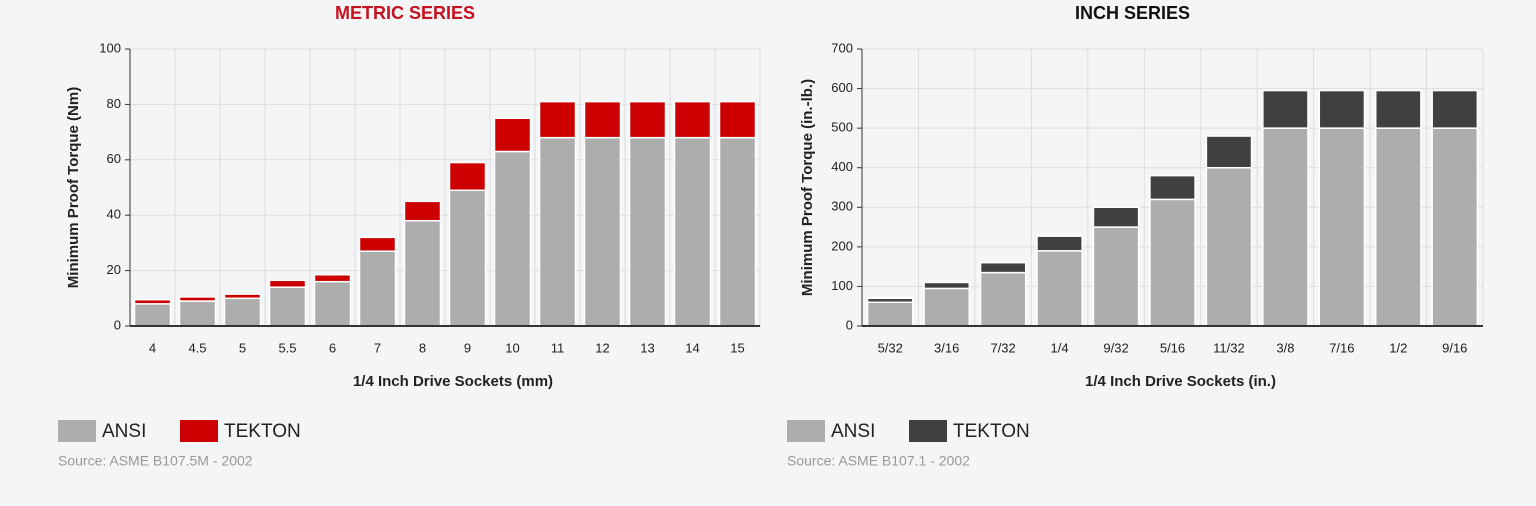 The height and width of the screenshot is (506, 1536). What do you see at coordinates (332, 347) in the screenshot?
I see `x-tick-label: 6` at bounding box center [332, 347].